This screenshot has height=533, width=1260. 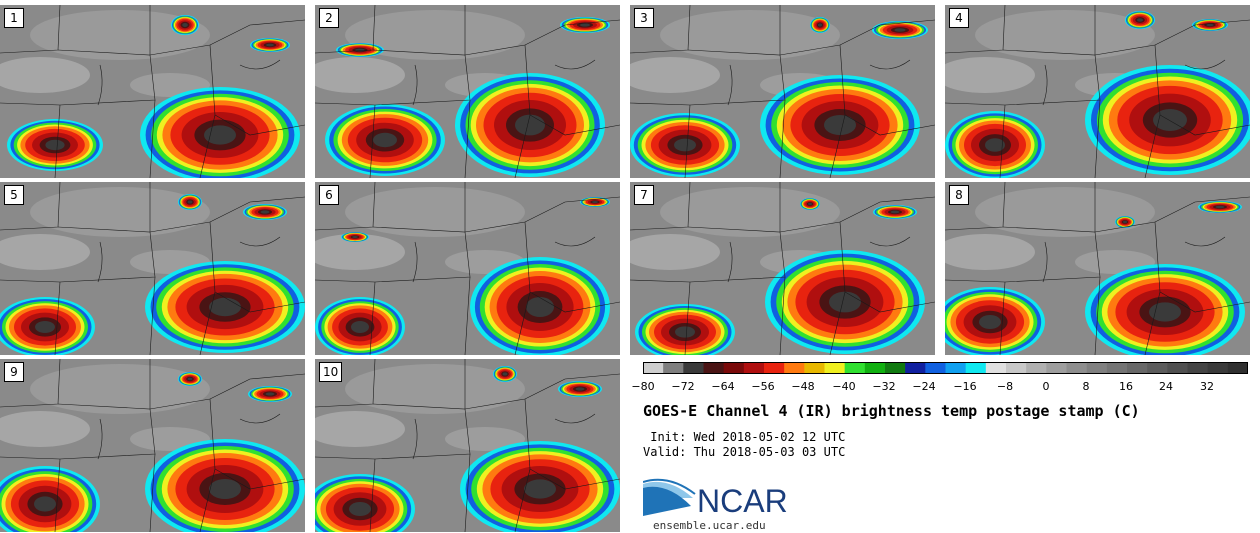 I want to click on colorbar-border, so click(x=945, y=368).